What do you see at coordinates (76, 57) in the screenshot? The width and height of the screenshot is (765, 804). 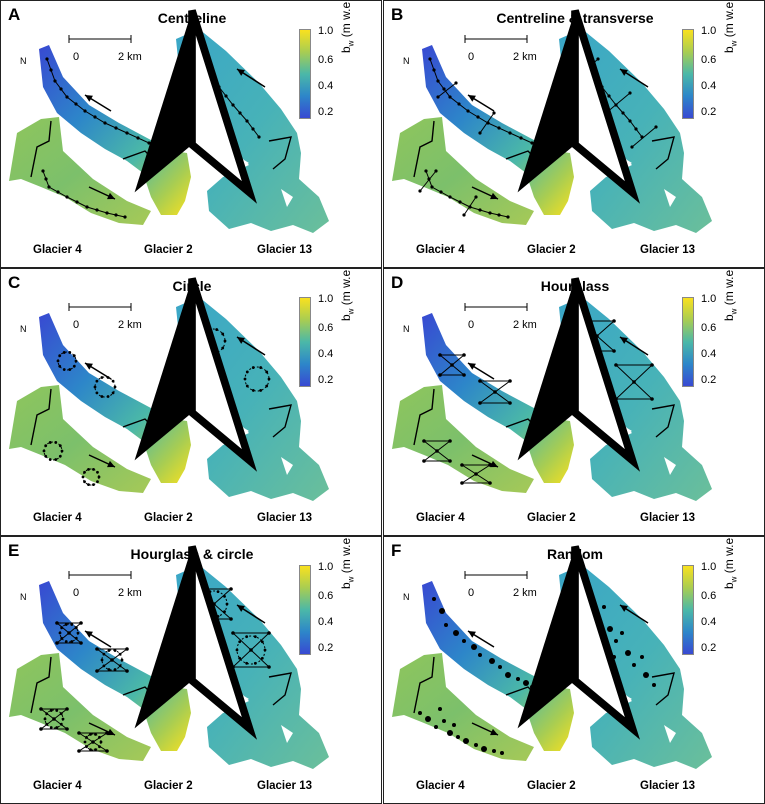 I see `scale-label-left: 0` at bounding box center [76, 57].